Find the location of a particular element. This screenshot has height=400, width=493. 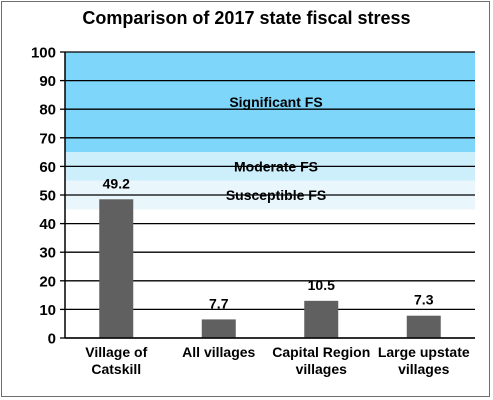

y-tick-label: 40 is located at coordinates (47, 224).